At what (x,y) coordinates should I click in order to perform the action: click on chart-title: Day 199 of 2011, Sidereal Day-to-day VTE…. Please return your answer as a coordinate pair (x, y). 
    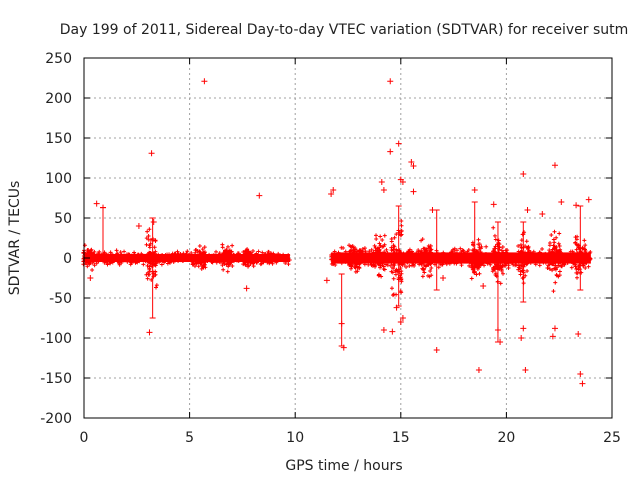
    Looking at the image, I should click on (344, 30).